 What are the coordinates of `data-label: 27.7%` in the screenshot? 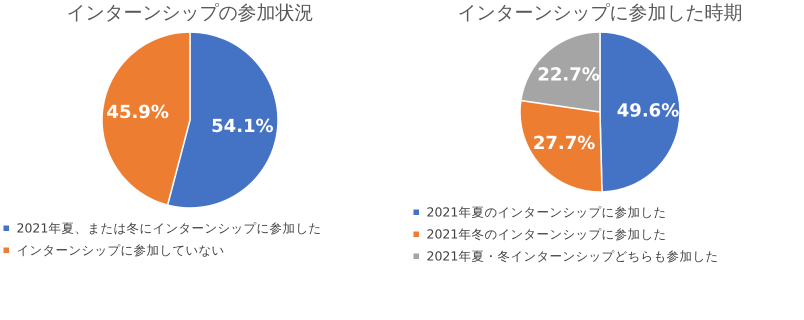 It's located at (564, 143).